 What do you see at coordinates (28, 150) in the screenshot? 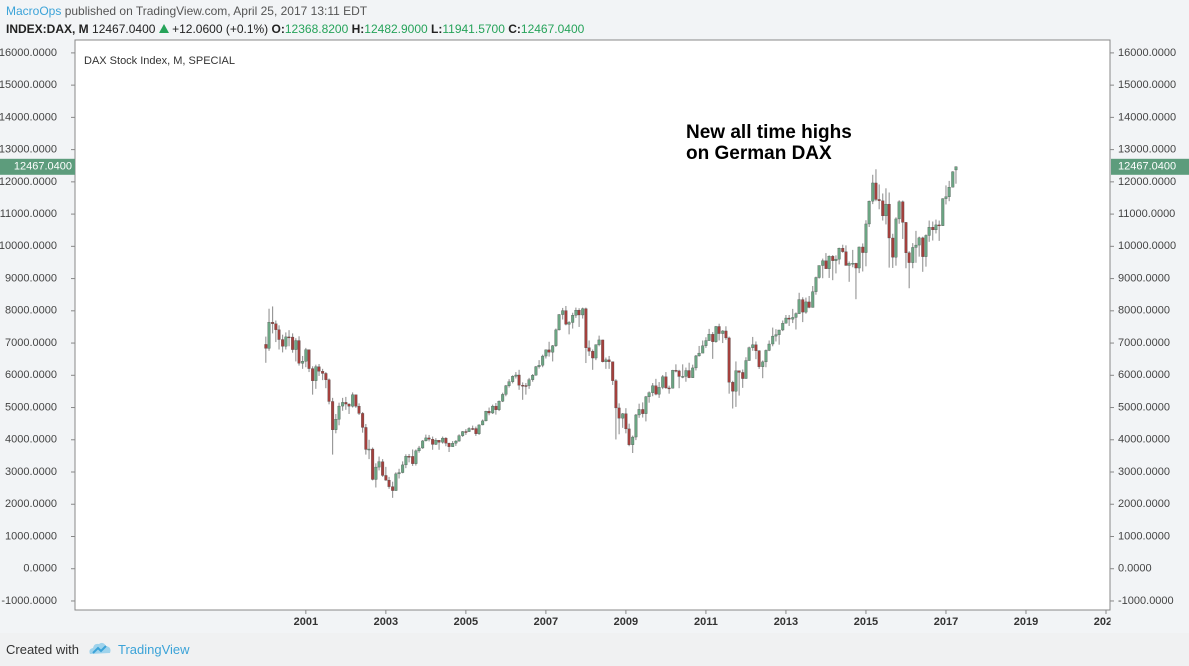
I see `y-tick-label-left: 13000.0000` at bounding box center [28, 150].